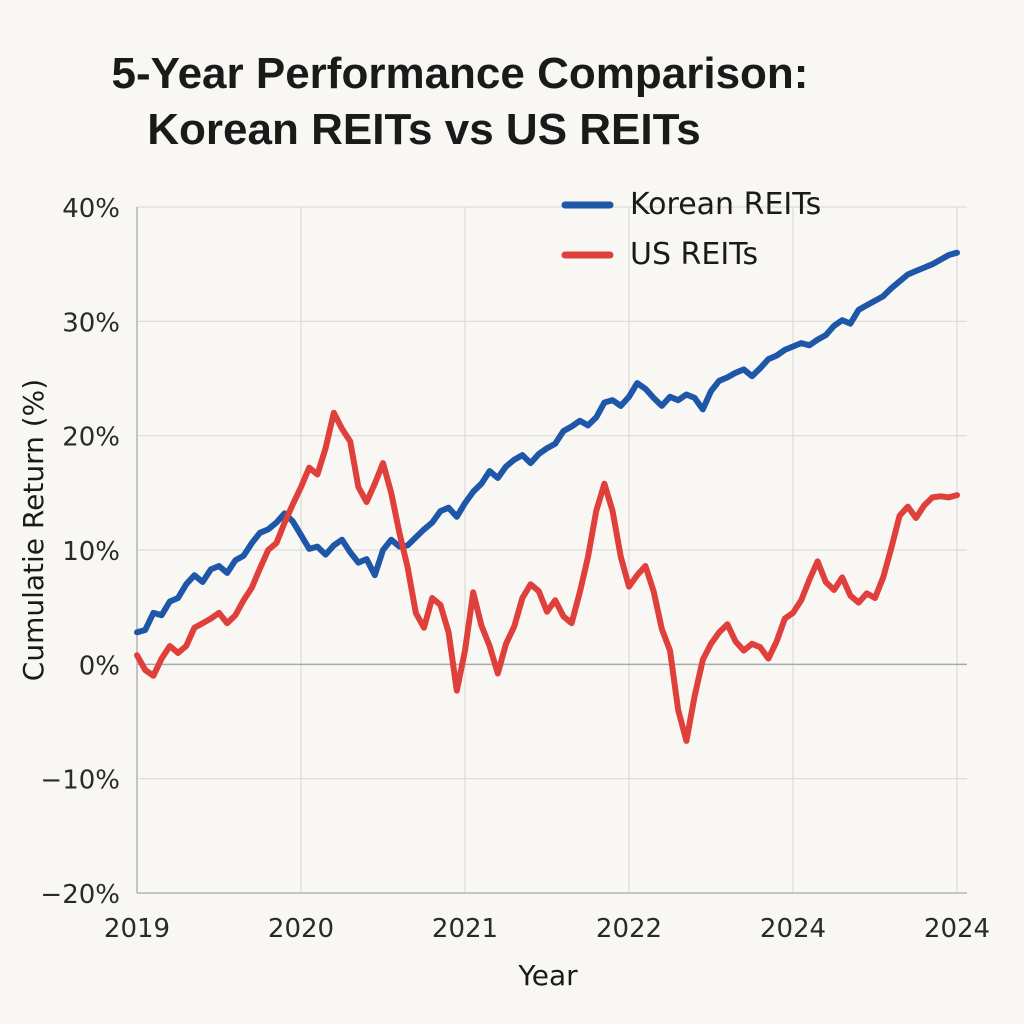 The image size is (1024, 1024). Describe the element at coordinates (80, 781) in the screenshot. I see `y-tick-label: −10%` at that location.